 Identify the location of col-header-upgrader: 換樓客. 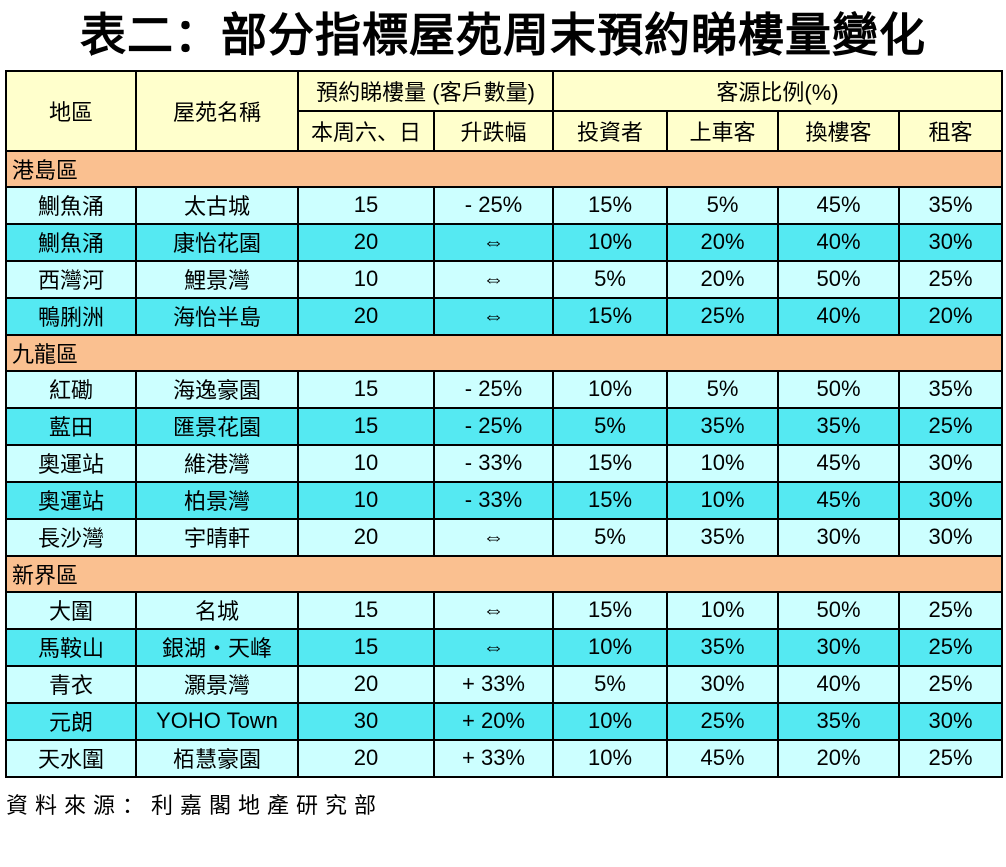
(839, 130).